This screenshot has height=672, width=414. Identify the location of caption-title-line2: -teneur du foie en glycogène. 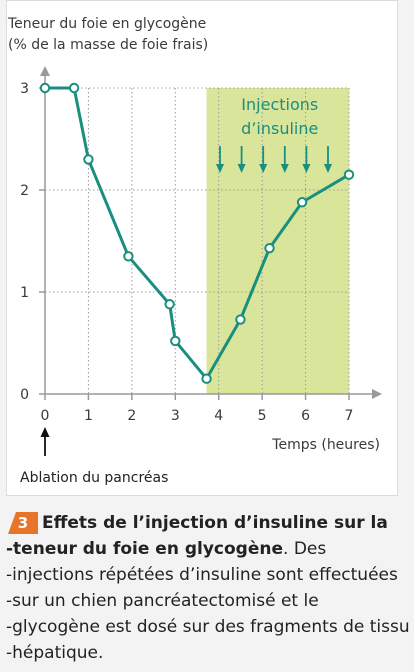
(145, 549).